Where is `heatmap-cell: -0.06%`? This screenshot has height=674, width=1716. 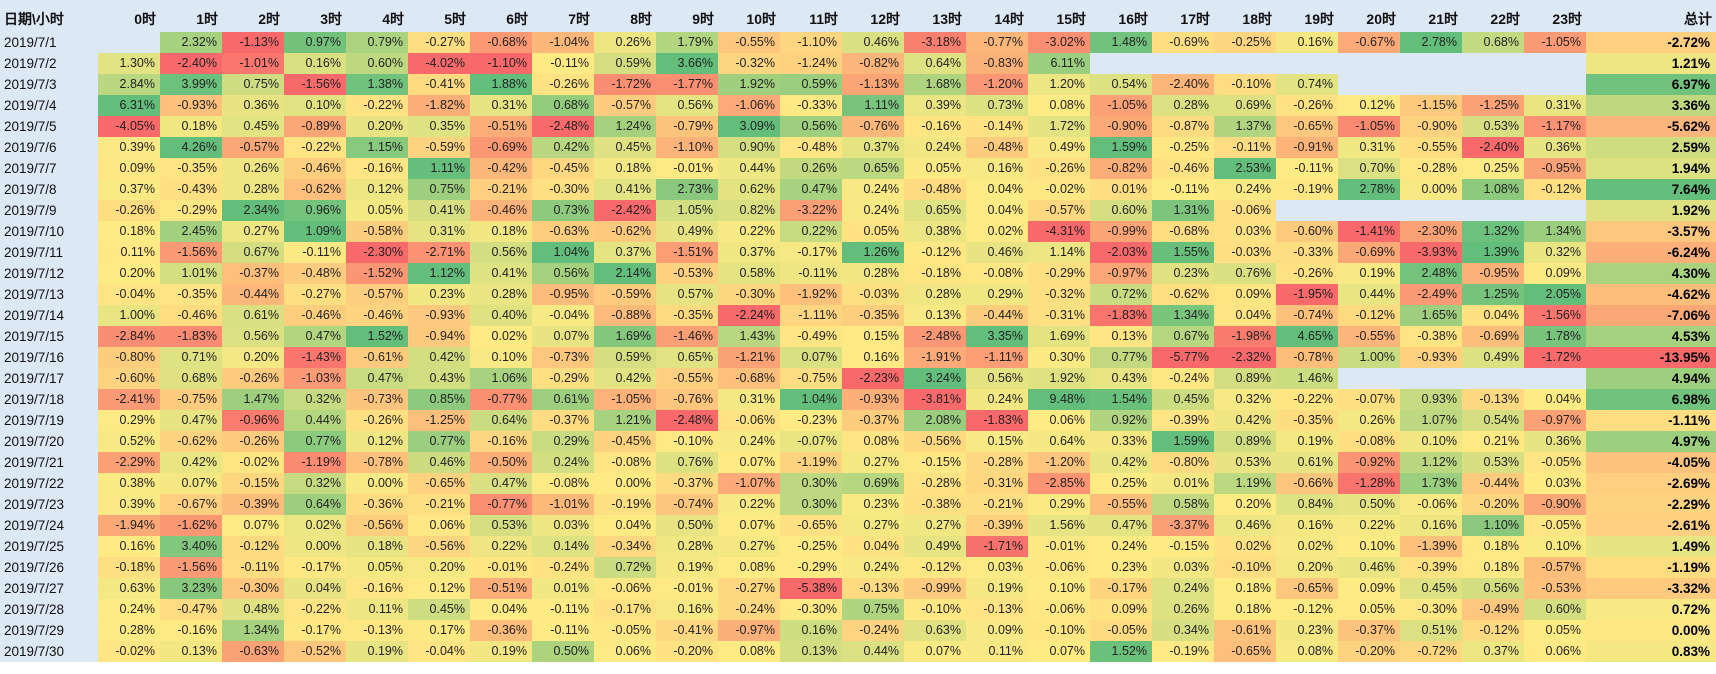 heatmap-cell: -0.06% is located at coordinates (1059, 567).